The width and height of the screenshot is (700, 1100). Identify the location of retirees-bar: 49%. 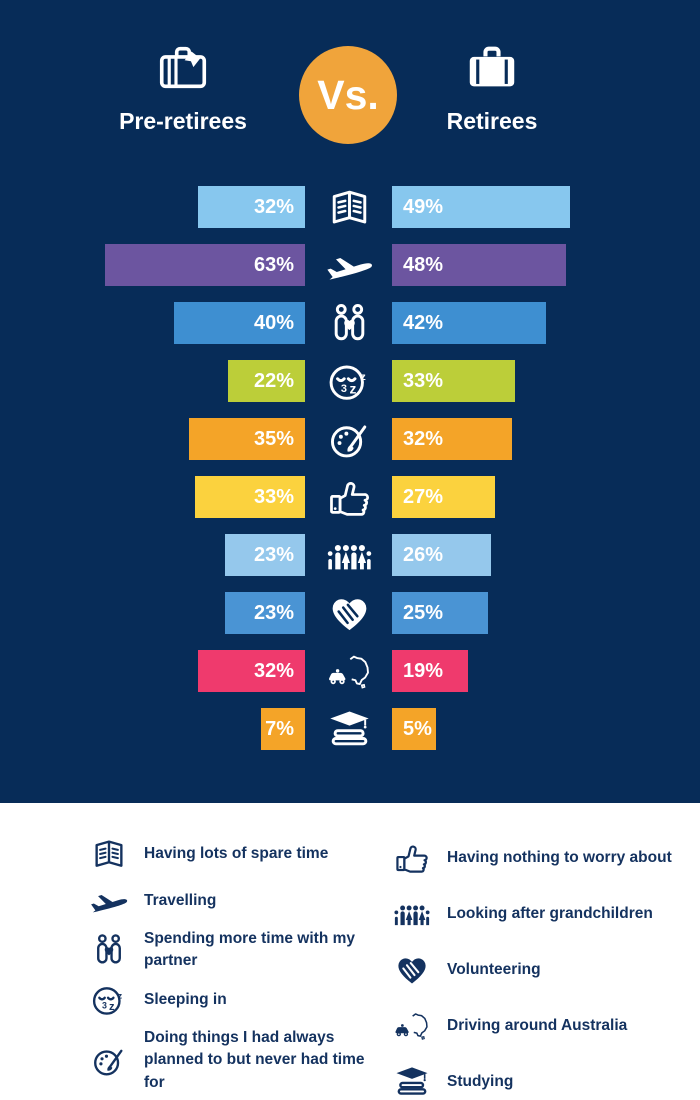
(481, 207).